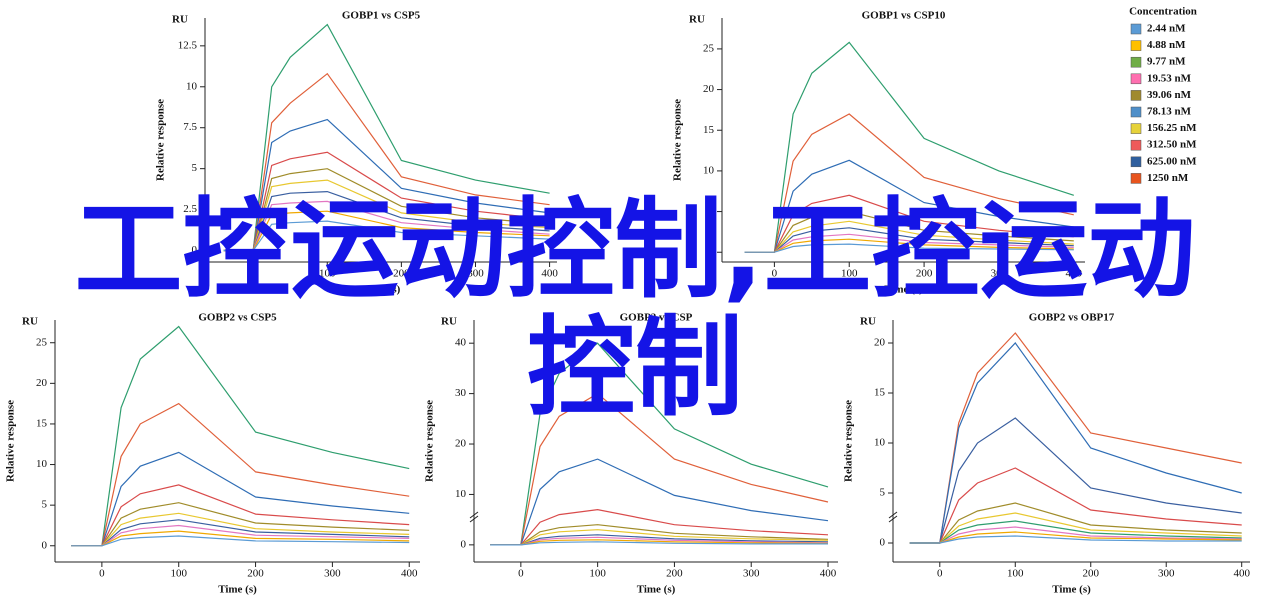 The image size is (1269, 605). Describe the element at coordinates (190, 127) in the screenshot. I see `y-tick-label: 7.5` at that location.